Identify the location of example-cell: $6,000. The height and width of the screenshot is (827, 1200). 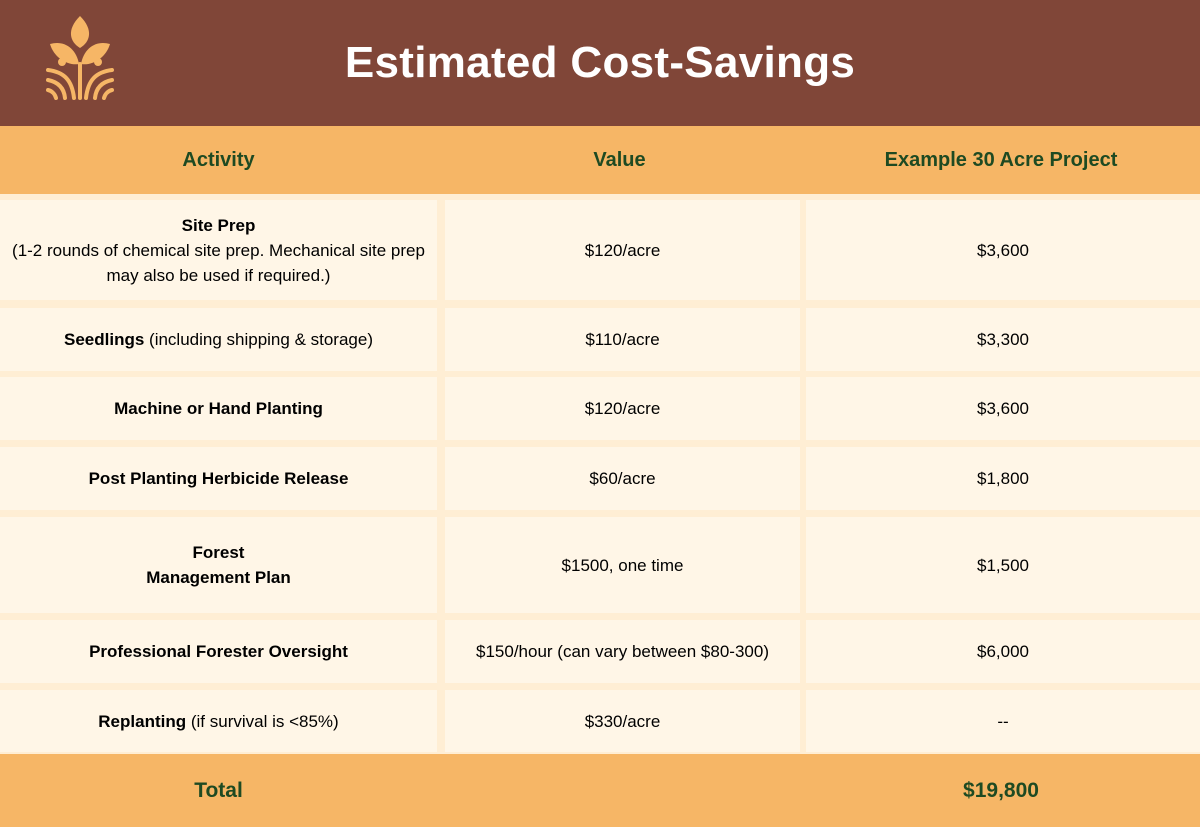
(1003, 651).